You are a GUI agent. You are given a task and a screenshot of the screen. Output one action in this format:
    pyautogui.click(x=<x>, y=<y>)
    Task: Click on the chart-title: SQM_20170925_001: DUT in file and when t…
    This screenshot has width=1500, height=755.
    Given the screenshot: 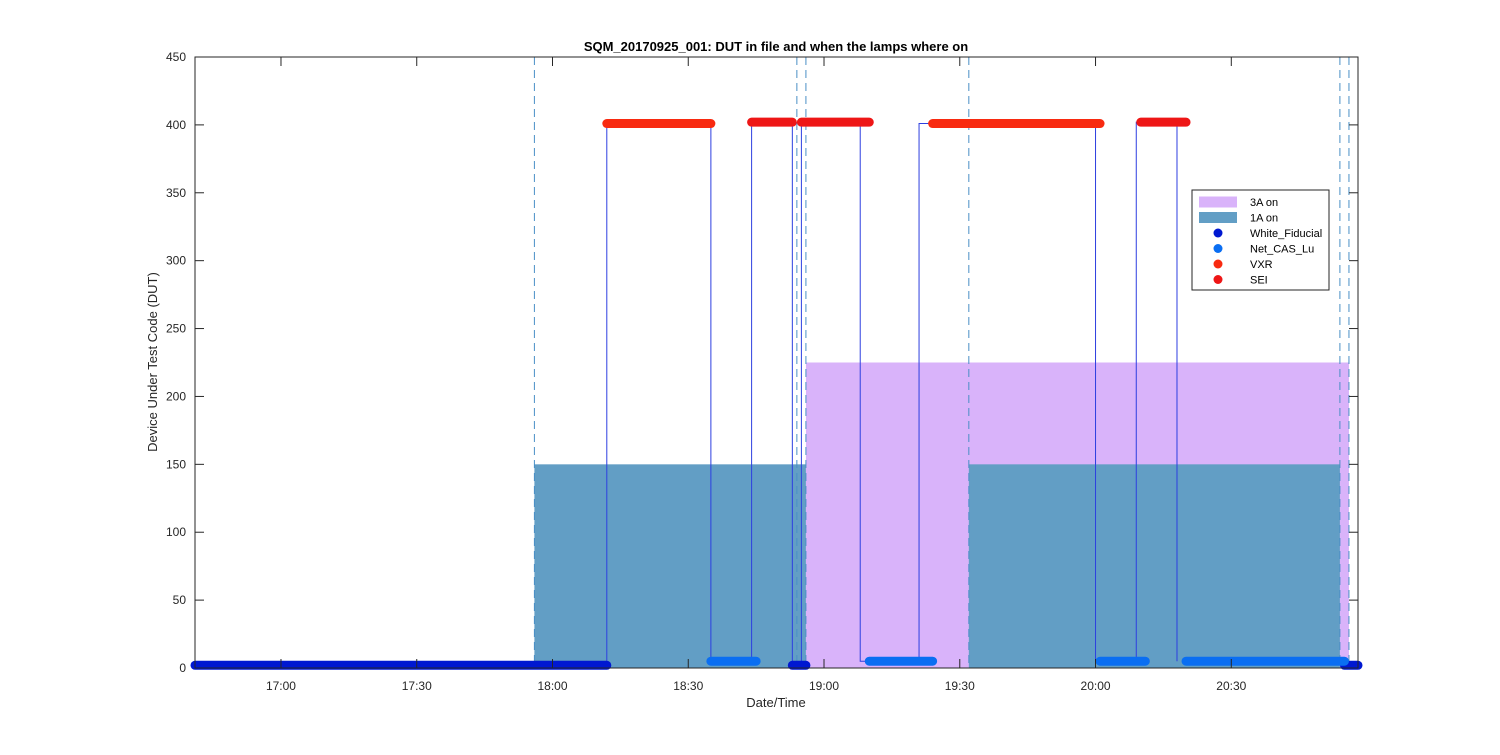 What is the action you would take?
    pyautogui.click(x=776, y=46)
    